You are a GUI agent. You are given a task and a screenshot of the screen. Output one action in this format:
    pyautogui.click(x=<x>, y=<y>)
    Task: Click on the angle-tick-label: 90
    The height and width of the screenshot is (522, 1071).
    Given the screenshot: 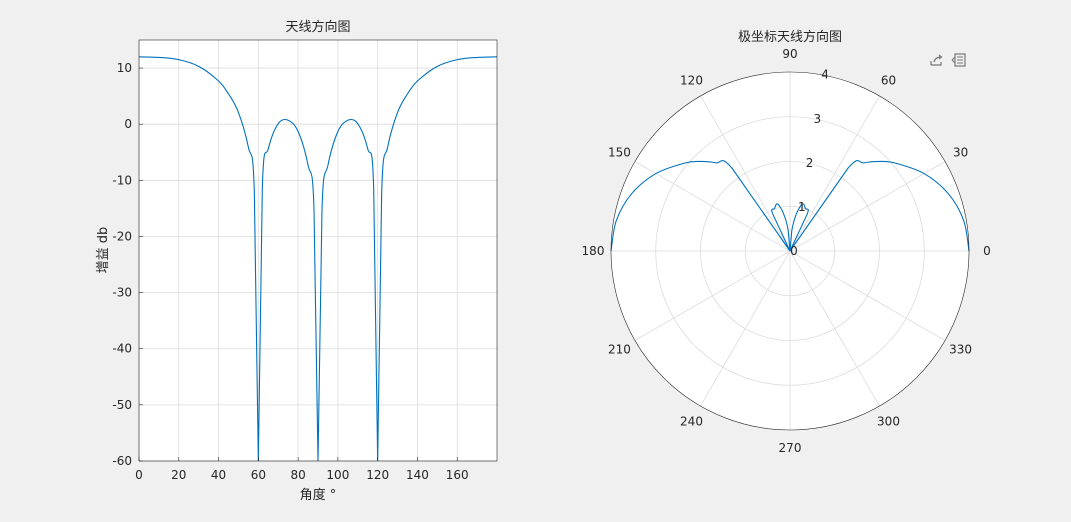 What is the action you would take?
    pyautogui.click(x=789, y=54)
    